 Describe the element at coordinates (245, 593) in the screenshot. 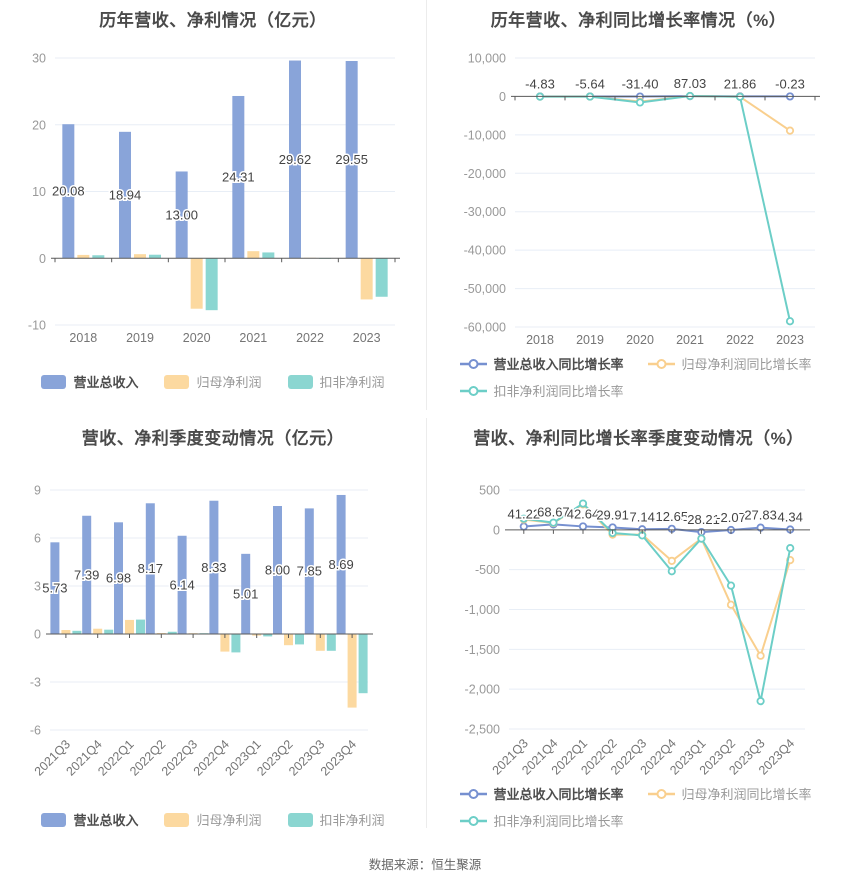

I see `value-label: 5.01` at that location.